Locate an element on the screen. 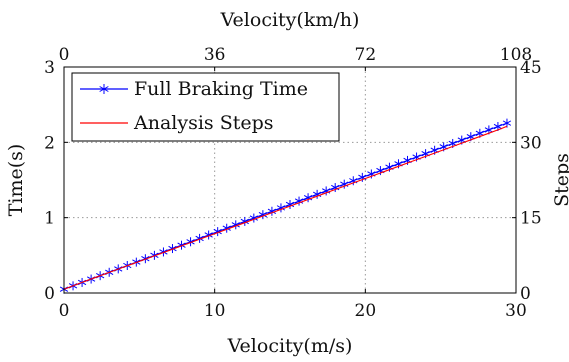 Image resolution: width=569 pixels, height=362 pixels. x2-tick-label: 72 is located at coordinates (366, 55).